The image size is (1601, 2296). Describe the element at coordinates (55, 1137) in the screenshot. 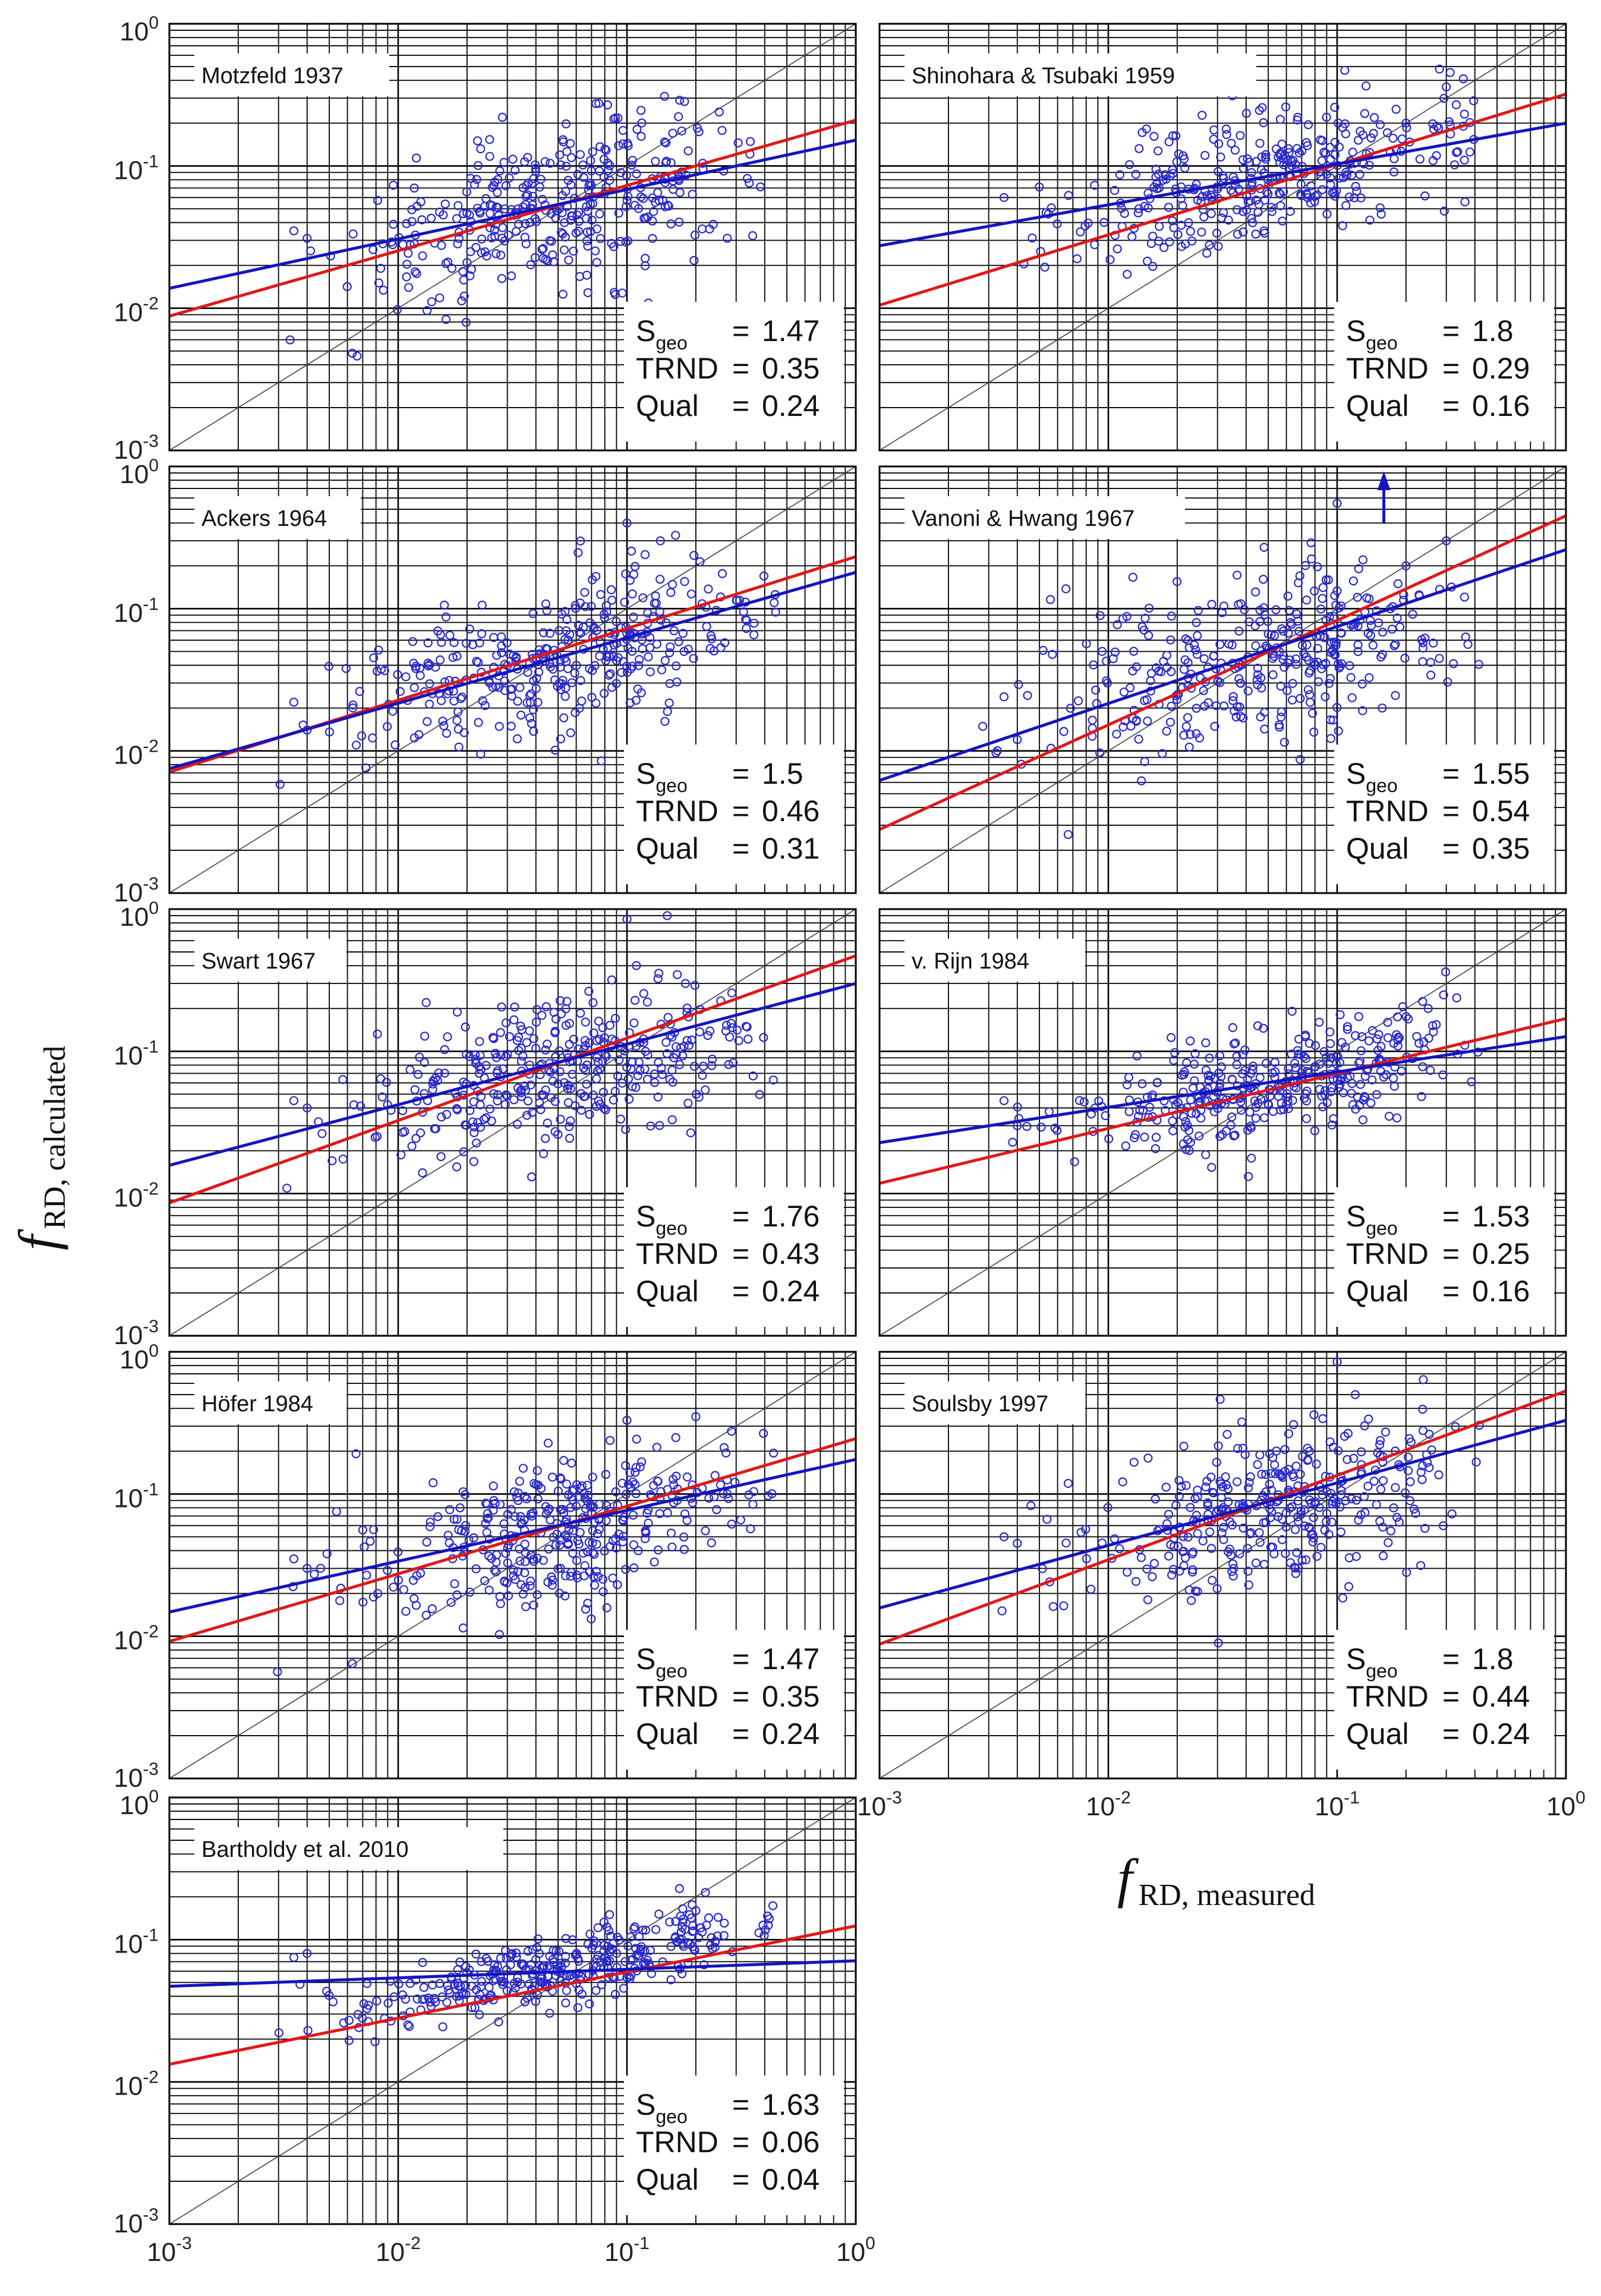

I see `y-axis-label-sub: RD, calculated` at that location.